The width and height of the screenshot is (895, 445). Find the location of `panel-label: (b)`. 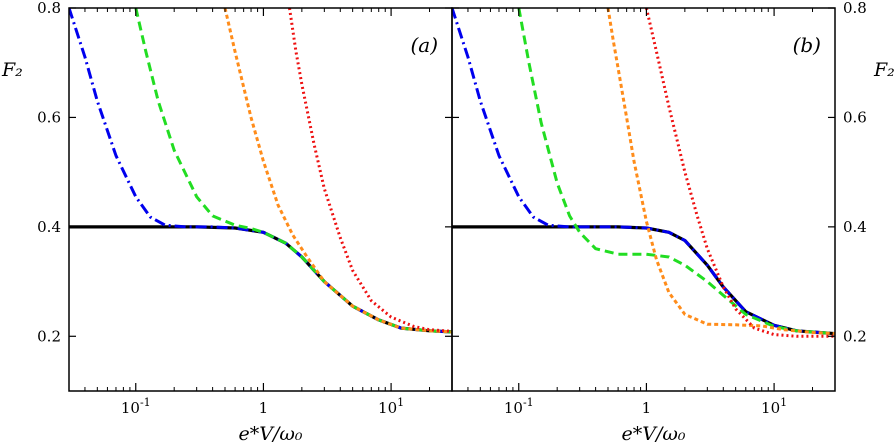

panel-label: (b) is located at coordinates (807, 45).